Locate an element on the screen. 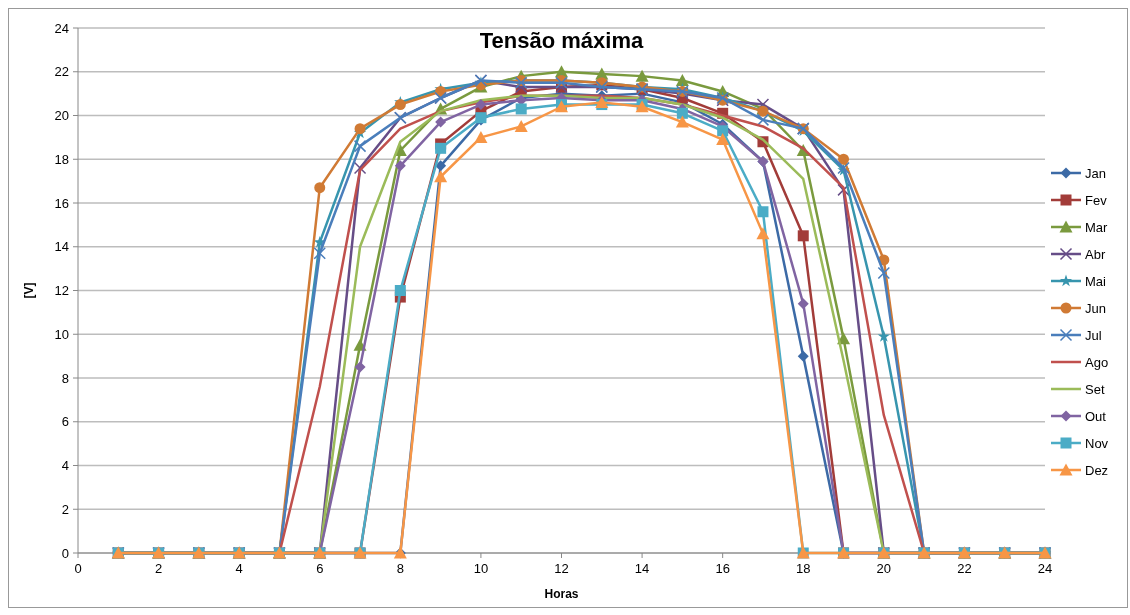  legend-label: Nov is located at coordinates (1097, 443).